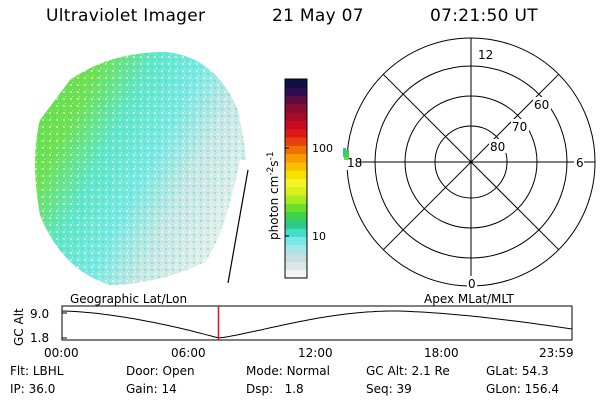 This screenshot has width=600, height=400. I want to click on timeline-frame, so click(317, 323).